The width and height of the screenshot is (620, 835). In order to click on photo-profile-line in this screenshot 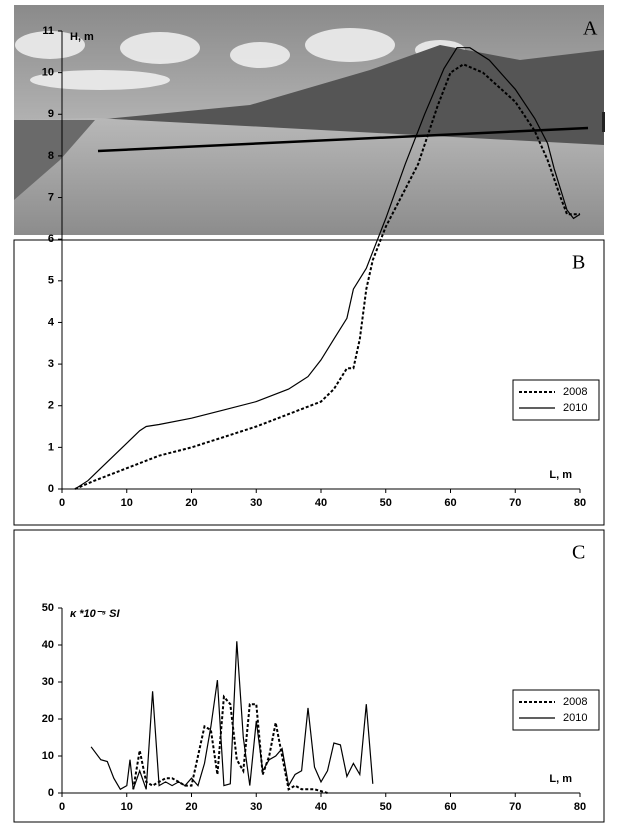, I will do `click(343, 139)`.